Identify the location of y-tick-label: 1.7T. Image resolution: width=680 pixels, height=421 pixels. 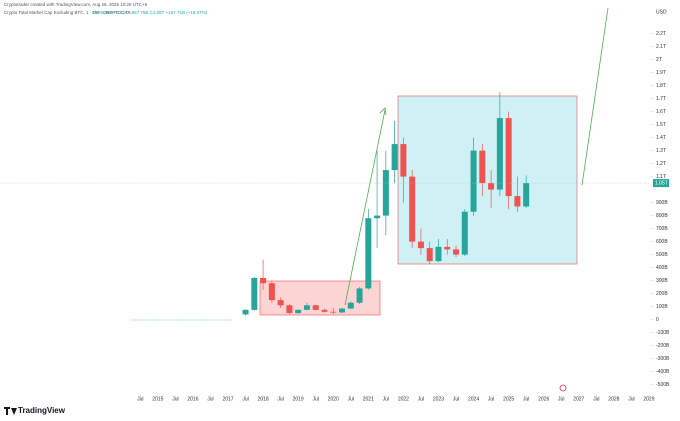
(661, 99).